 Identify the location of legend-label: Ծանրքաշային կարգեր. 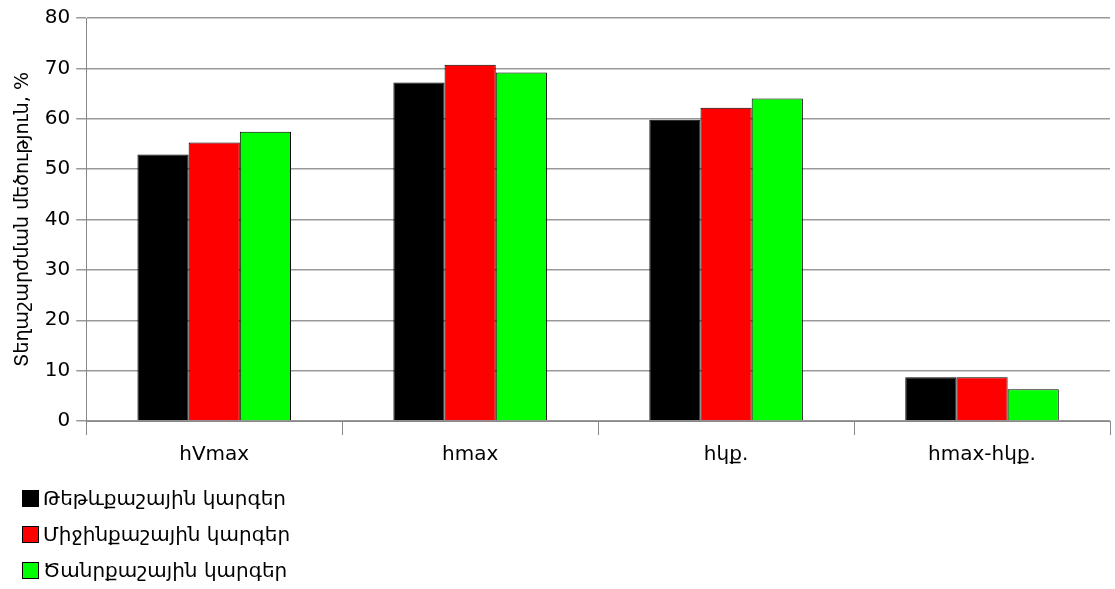
(165, 570).